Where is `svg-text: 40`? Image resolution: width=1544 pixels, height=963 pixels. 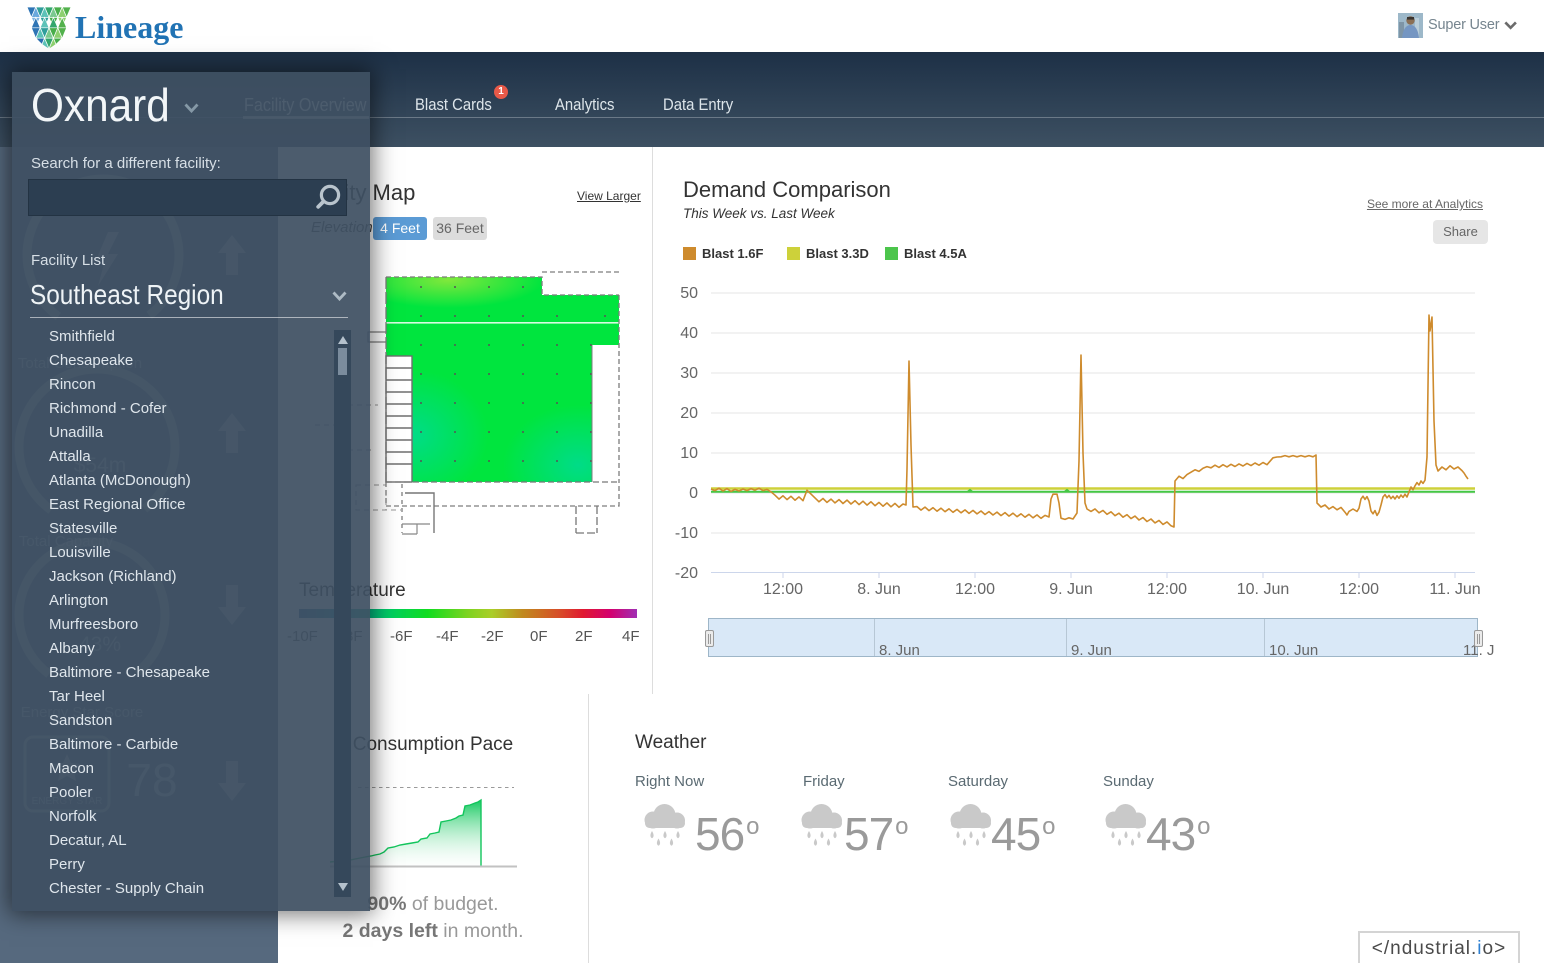 svg-text: 40 is located at coordinates (689, 333).